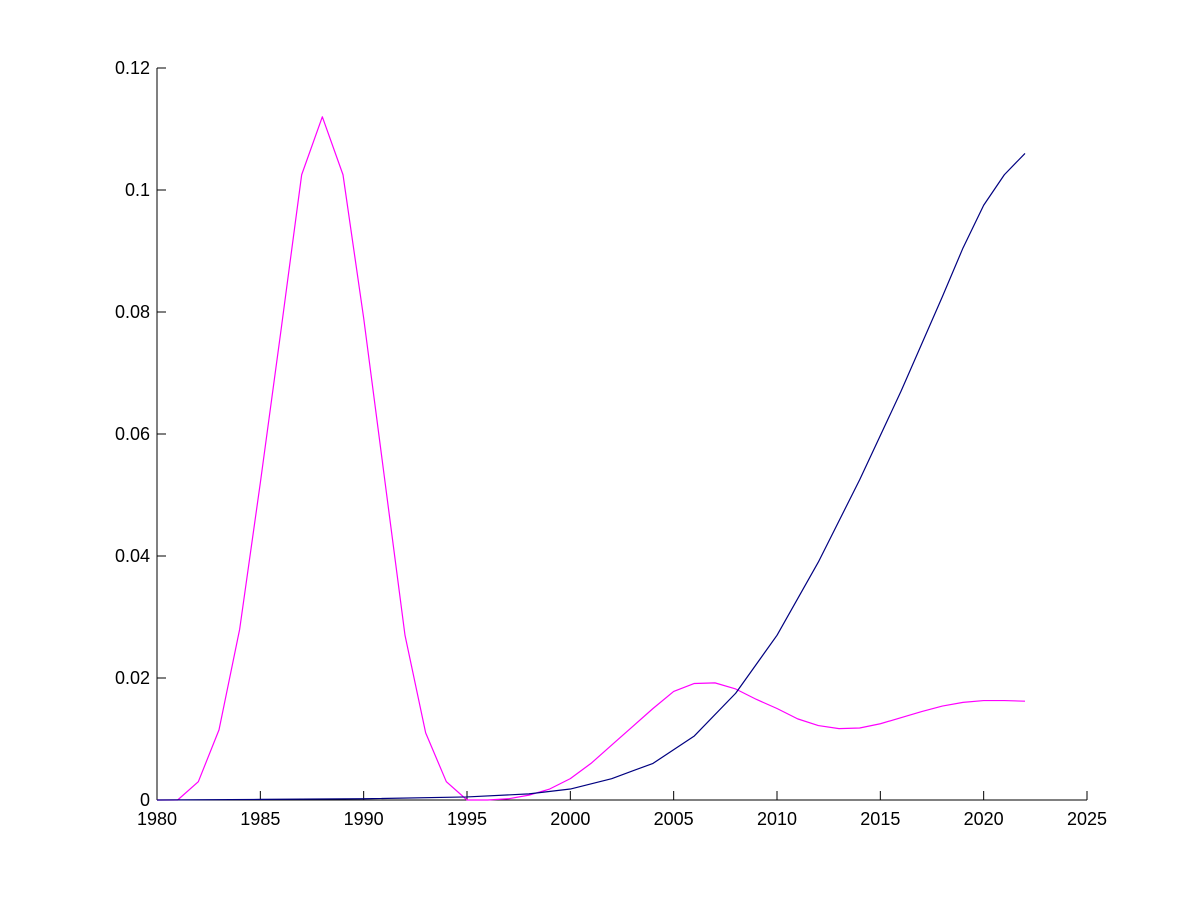 This screenshot has height=905, width=1200. Describe the element at coordinates (777, 819) in the screenshot. I see `x-tick-label: 2010` at that location.